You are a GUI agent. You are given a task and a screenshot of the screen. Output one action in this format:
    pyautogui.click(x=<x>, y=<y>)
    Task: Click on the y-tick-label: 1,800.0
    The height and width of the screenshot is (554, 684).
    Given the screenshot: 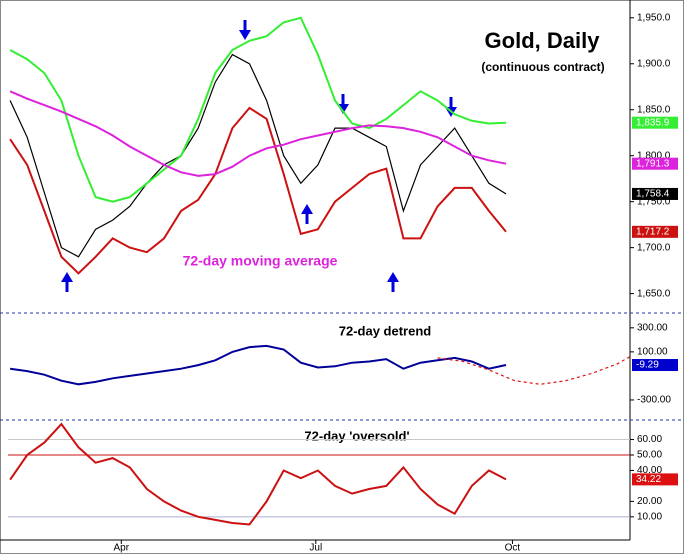 What is the action you would take?
    pyautogui.click(x=654, y=155)
    